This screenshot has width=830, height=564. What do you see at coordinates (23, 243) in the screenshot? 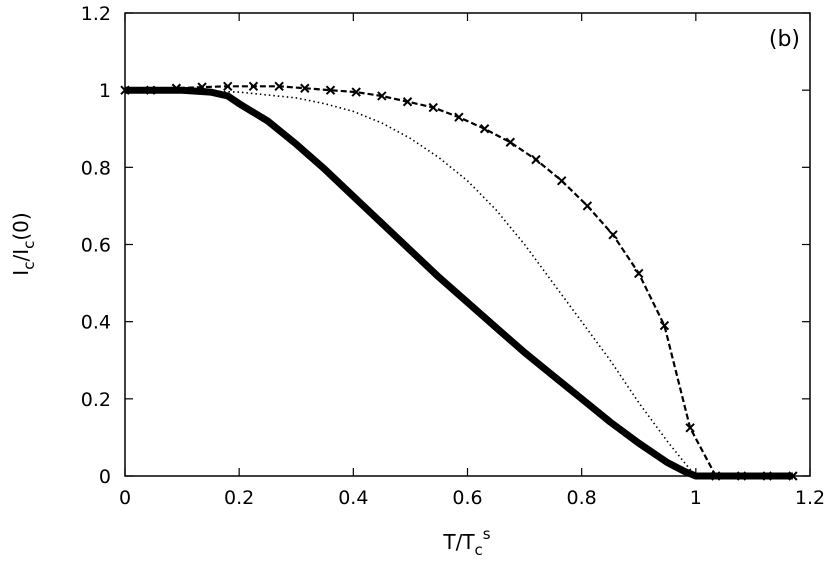
I see `y-axis-label: Ic/Ic(0)` at bounding box center [23, 243].